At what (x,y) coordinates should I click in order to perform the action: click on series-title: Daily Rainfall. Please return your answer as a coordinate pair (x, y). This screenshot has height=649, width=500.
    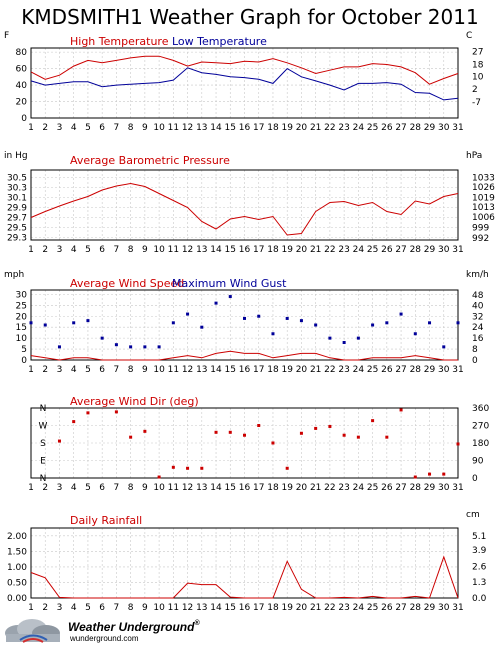
    Looking at the image, I should click on (106, 520).